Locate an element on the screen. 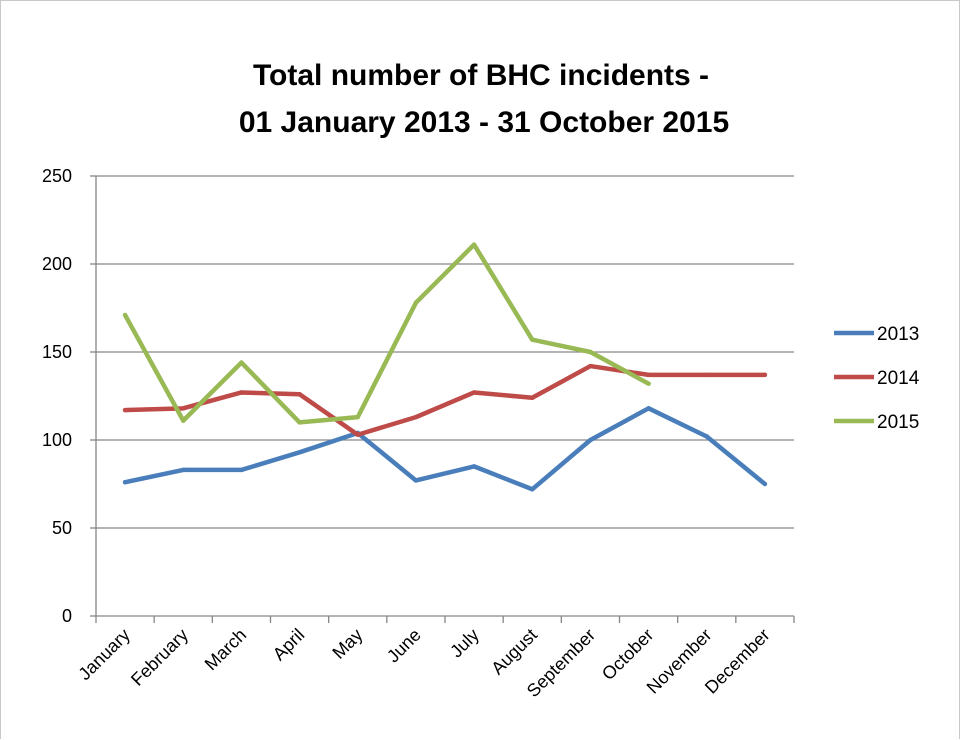  legend-label-2015: 2015 is located at coordinates (898, 422).